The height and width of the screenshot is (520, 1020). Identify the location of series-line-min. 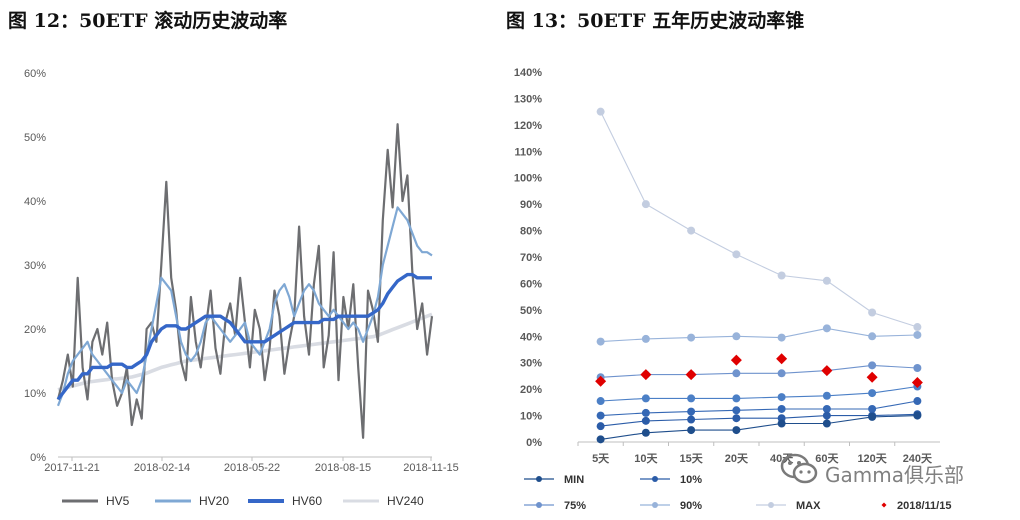
(759, 427).